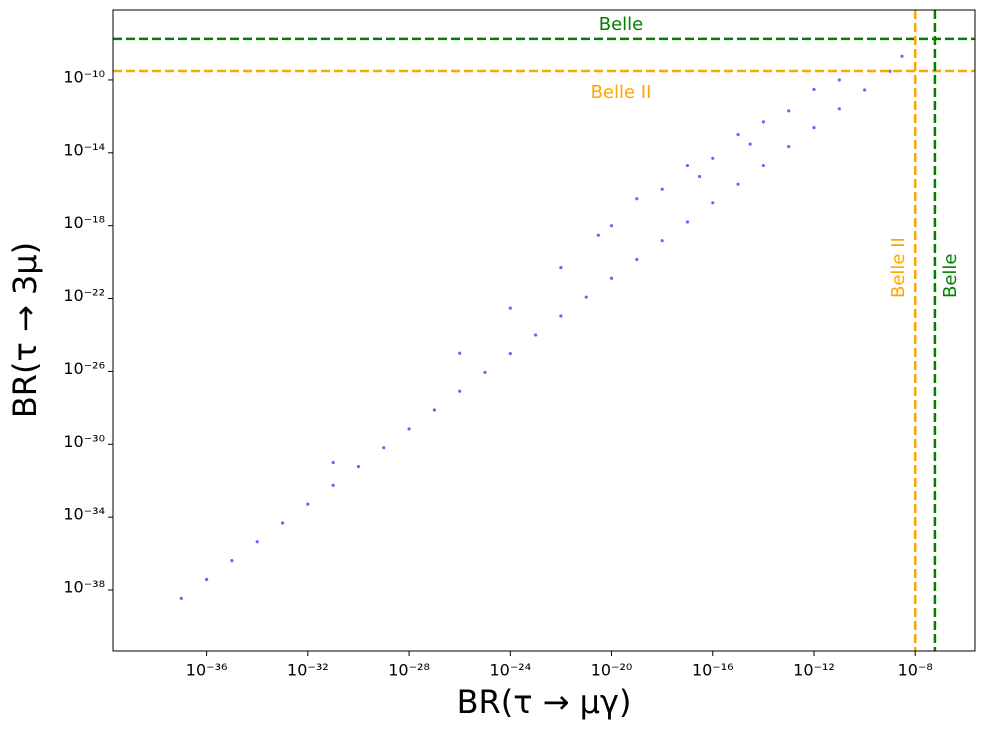 This screenshot has height=734, width=984. What do you see at coordinates (84, 514) in the screenshot?
I see `y-tick-label: 10⁻³⁴` at bounding box center [84, 514].